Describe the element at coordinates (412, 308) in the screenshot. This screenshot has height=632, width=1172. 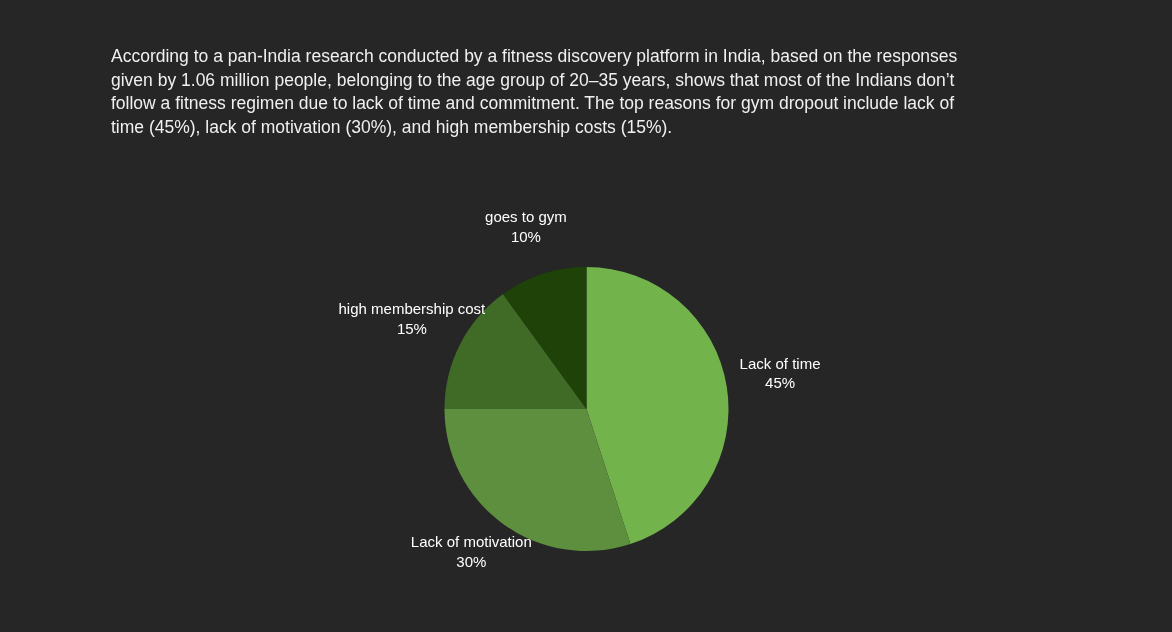
I see `slice-label: high membership cost` at that location.